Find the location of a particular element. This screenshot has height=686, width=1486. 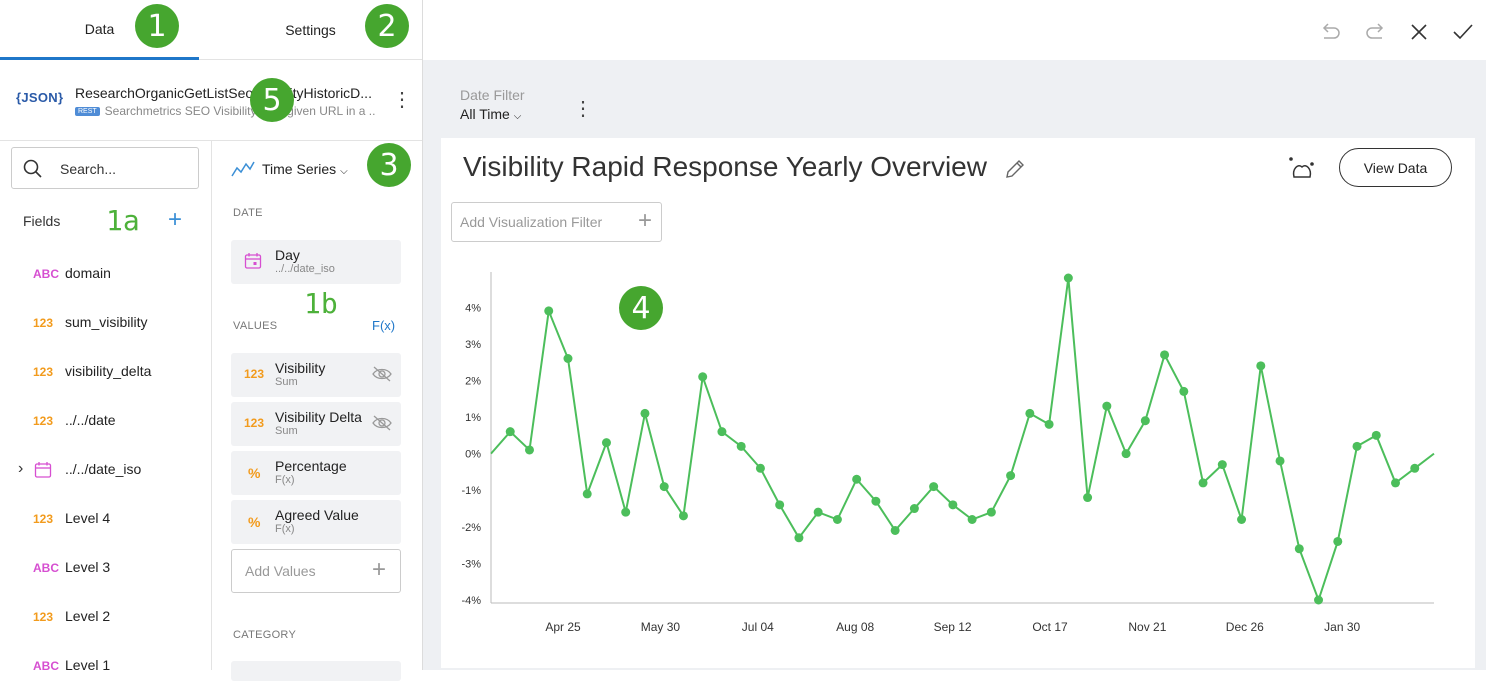

value-field-pill: % Percentage F(x) is located at coordinates (316, 473).